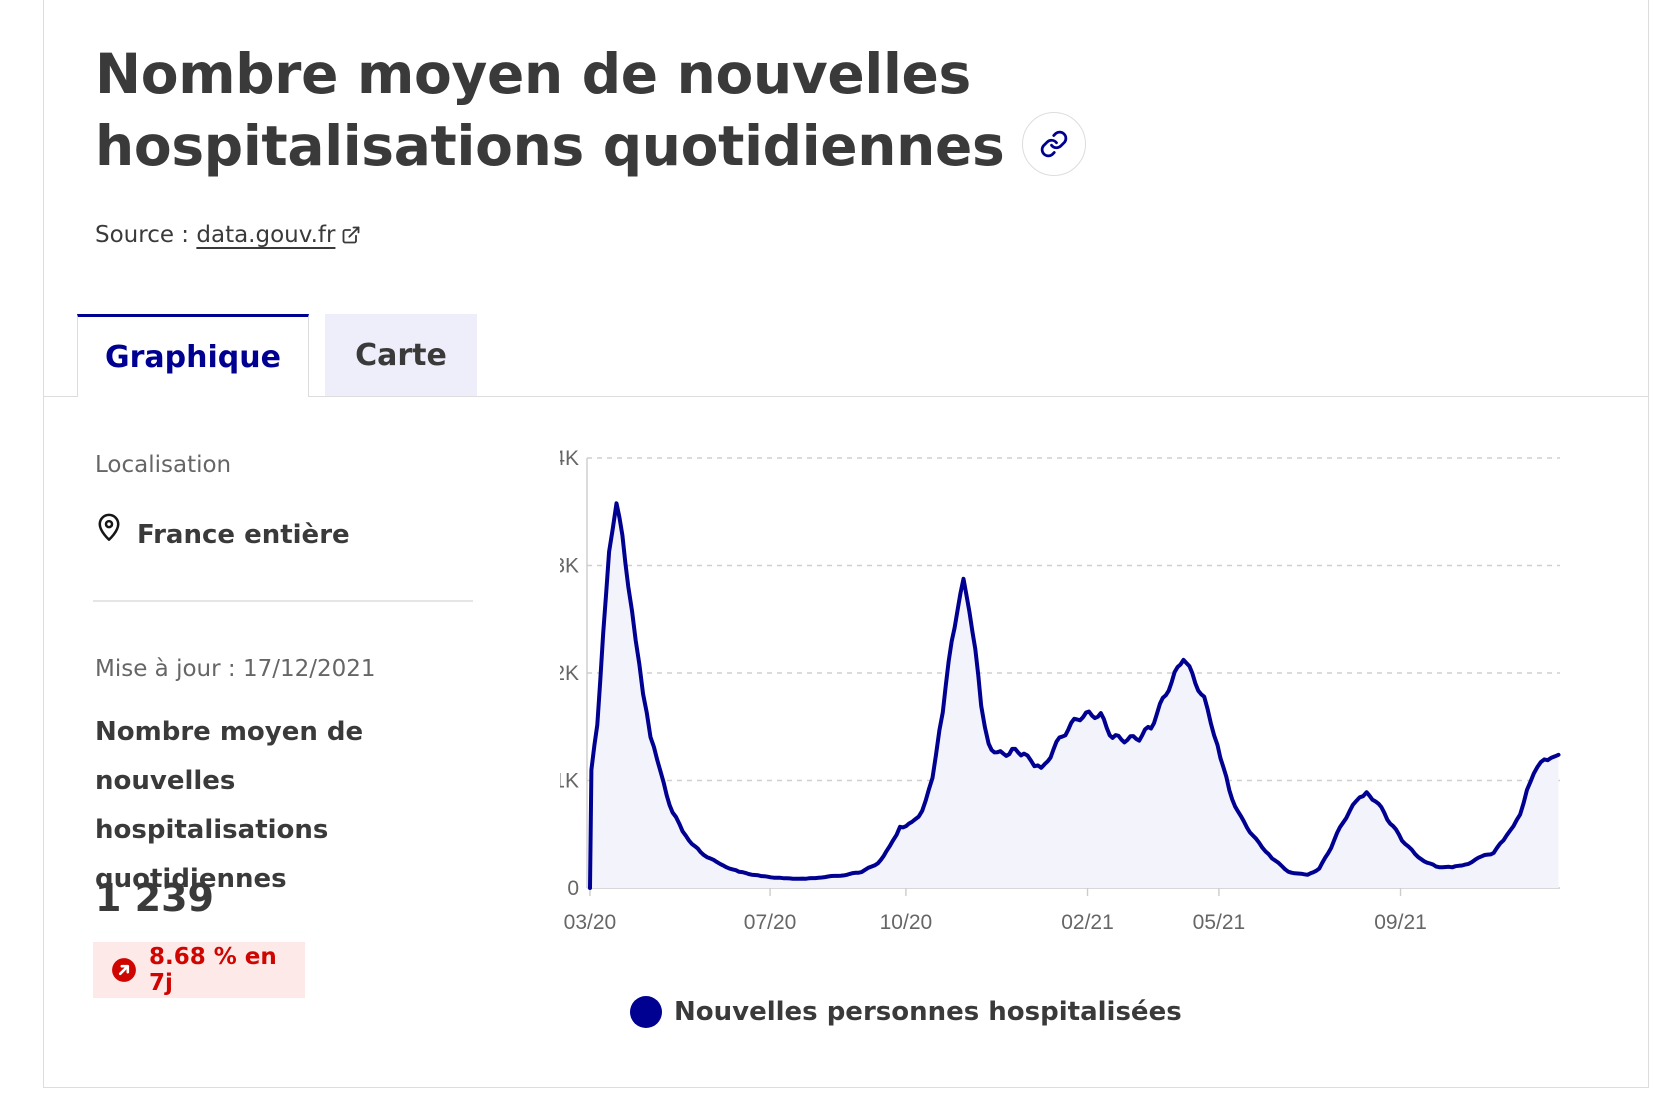 This screenshot has height=1116, width=1670. I want to click on y-tick-label: 3K, so click(569, 566).